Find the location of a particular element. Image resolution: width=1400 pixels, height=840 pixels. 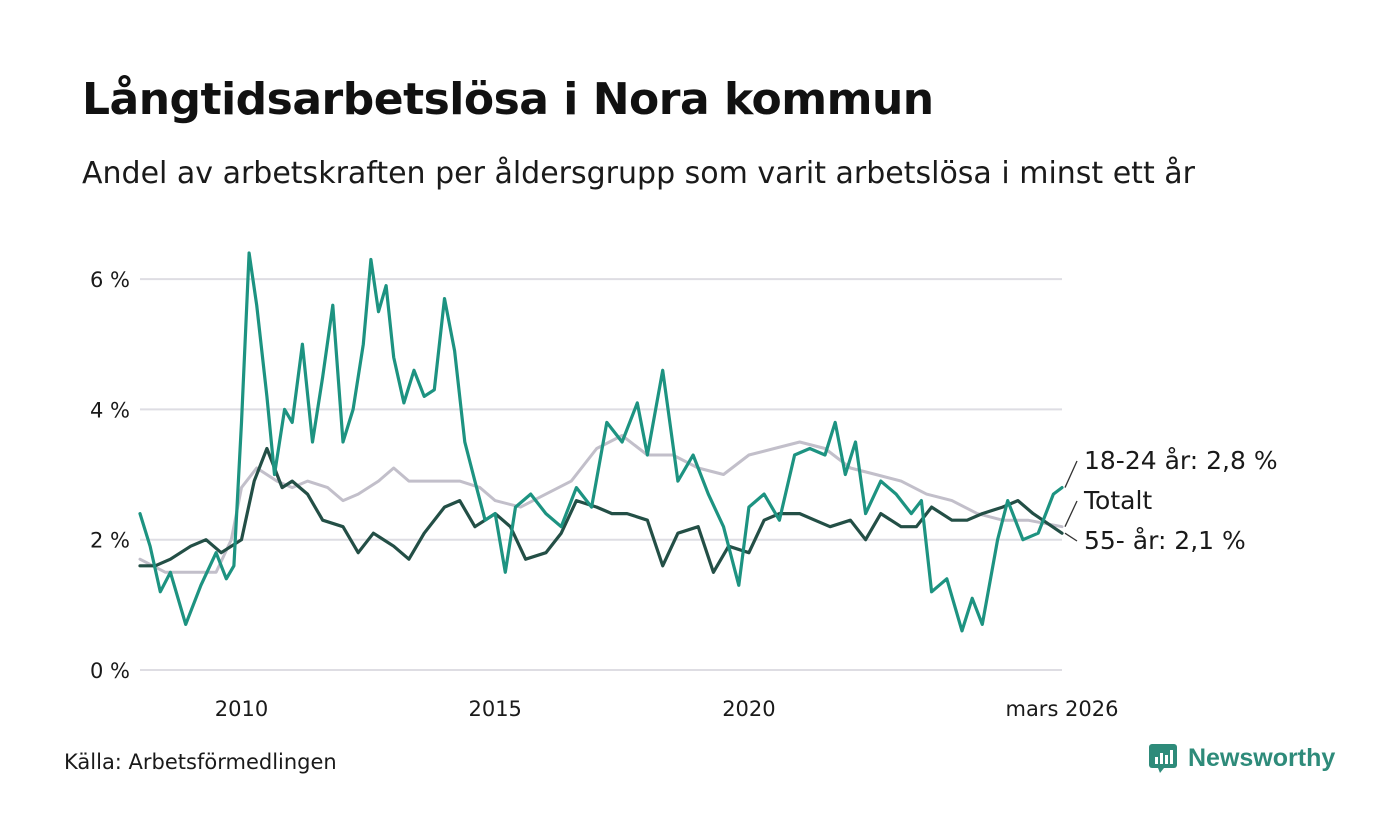

series-label-0: Totalt is located at coordinates (1117, 500).